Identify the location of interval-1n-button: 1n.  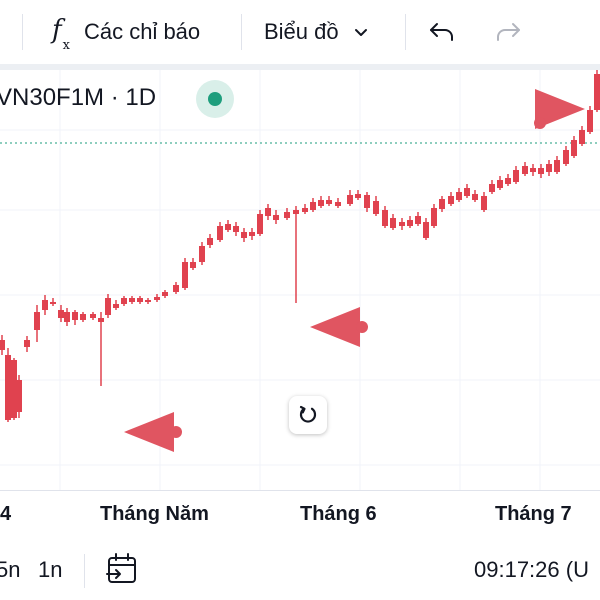
(50, 570).